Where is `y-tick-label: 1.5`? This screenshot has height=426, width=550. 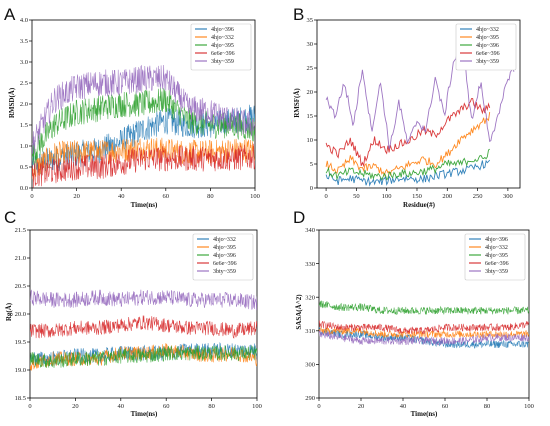 y-tick-label: 1.5 is located at coordinates (24, 125).